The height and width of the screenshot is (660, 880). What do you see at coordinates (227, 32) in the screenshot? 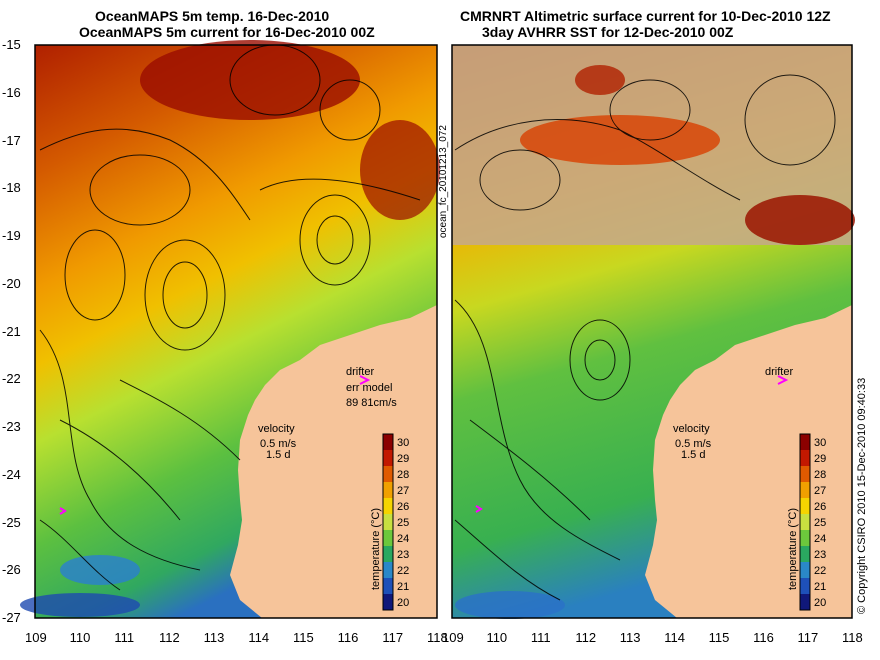
I see `left-title-line2: OceanMAPS 5m current for 16-Dec-2010 00Z` at bounding box center [227, 32].